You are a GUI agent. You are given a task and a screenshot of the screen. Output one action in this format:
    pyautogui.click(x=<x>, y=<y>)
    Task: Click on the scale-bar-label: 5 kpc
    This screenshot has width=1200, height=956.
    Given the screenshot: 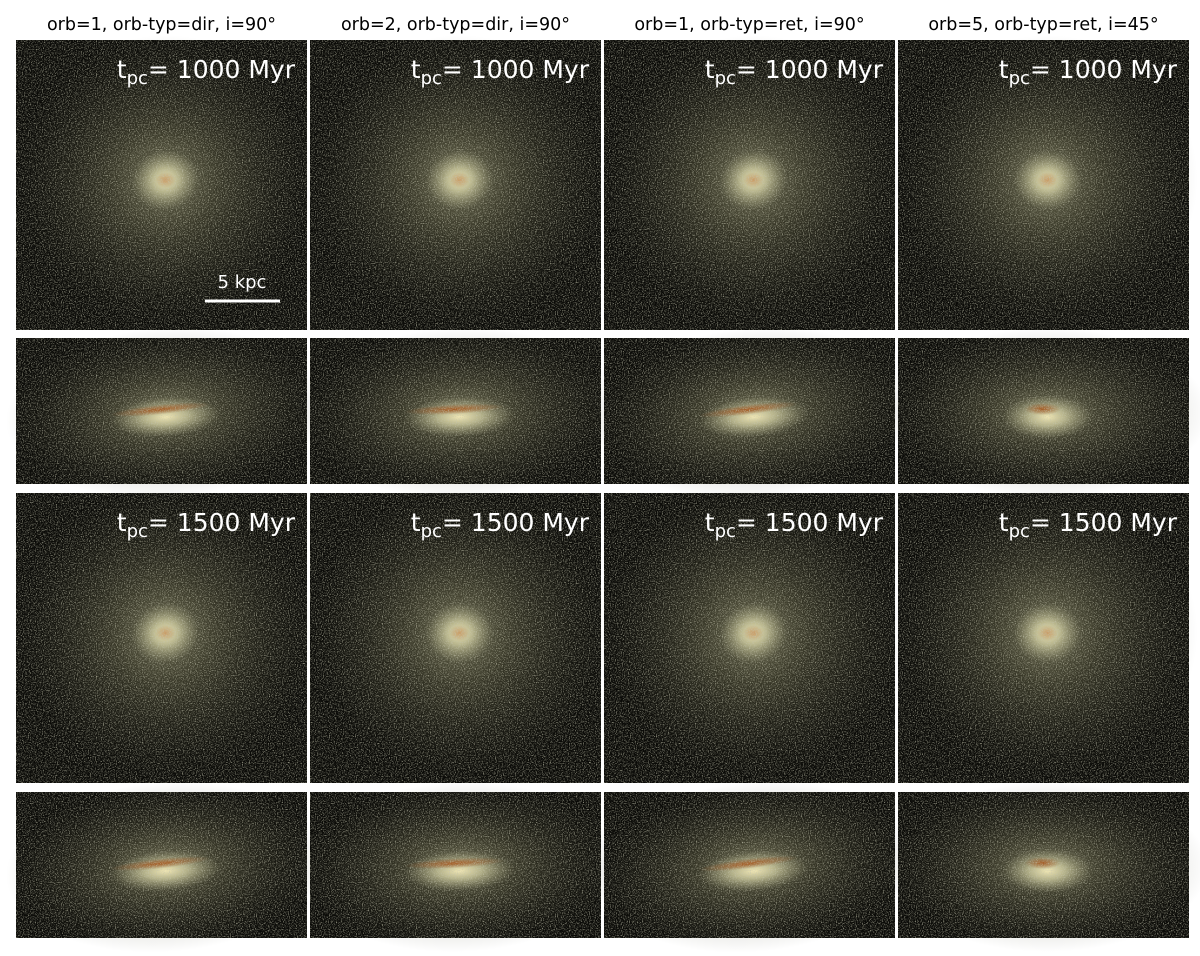 What is the action you would take?
    pyautogui.click(x=242, y=282)
    